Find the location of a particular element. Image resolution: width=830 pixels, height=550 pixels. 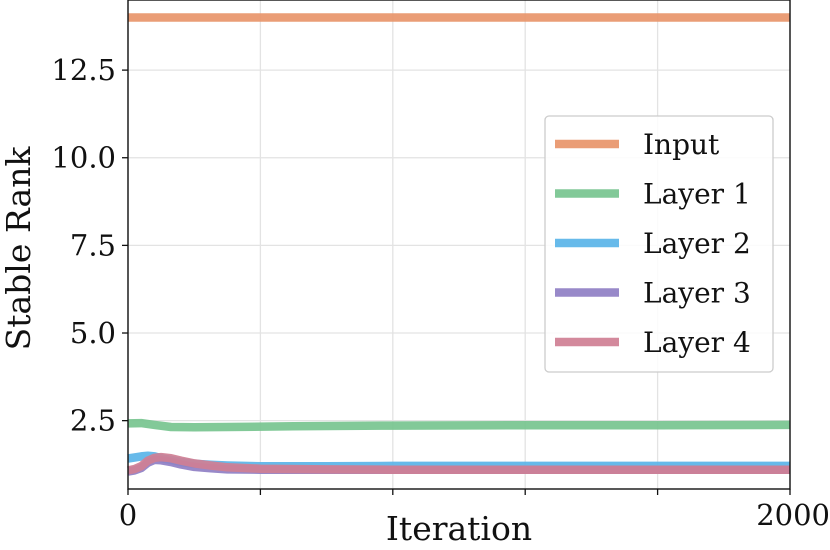

x-axis-label: Iteration is located at coordinates (459, 528).